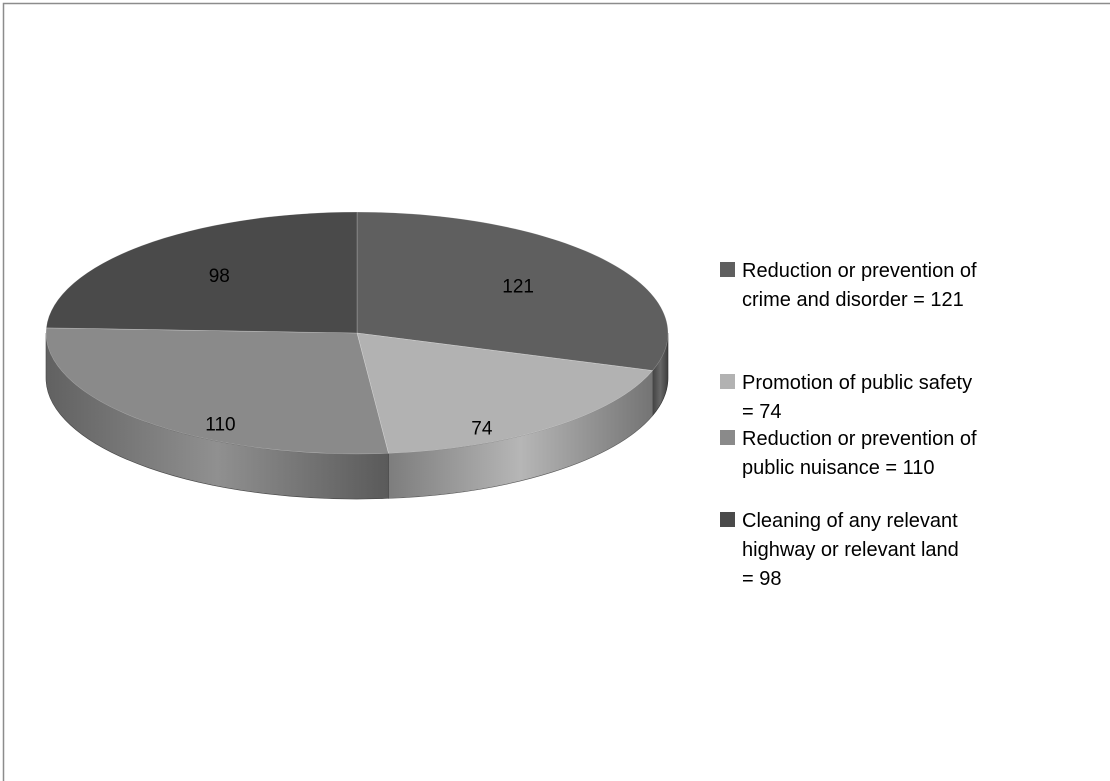 The height and width of the screenshot is (781, 1110). I want to click on data-label-1: 74, so click(482, 428).